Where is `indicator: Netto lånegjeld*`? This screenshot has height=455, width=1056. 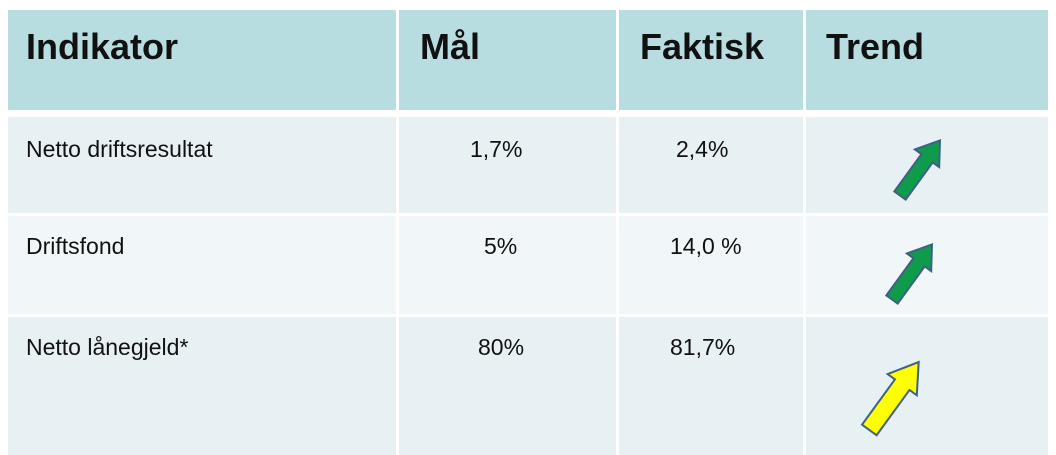 indicator: Netto lånegjeld* is located at coordinates (107, 347).